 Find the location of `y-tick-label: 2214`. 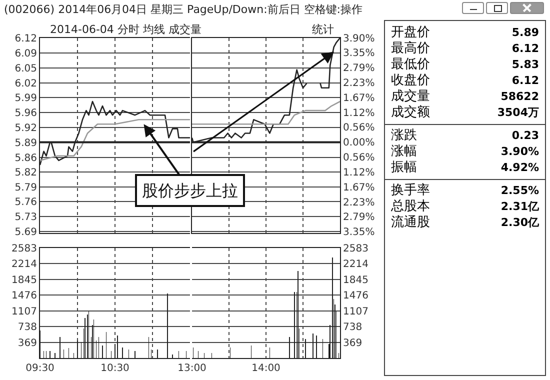

y-tick-label: 2214 is located at coordinates (24, 264).